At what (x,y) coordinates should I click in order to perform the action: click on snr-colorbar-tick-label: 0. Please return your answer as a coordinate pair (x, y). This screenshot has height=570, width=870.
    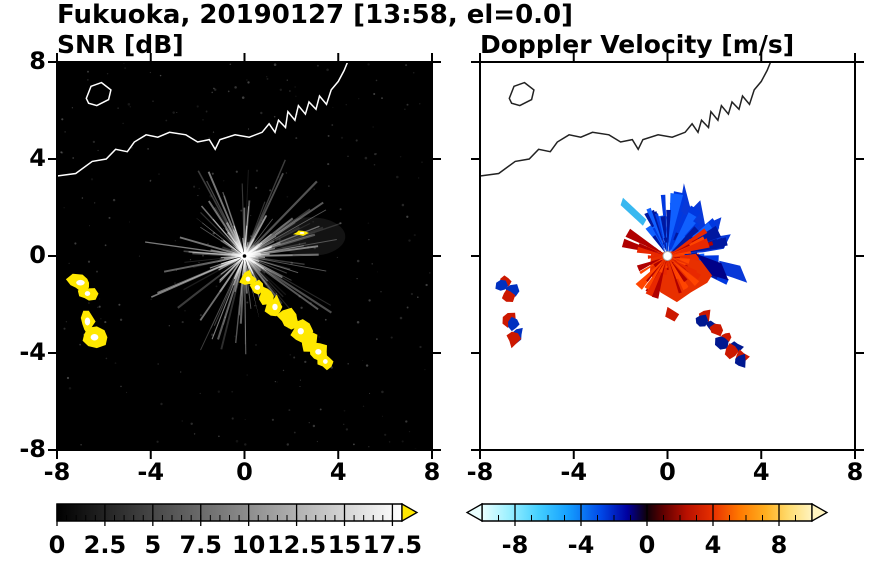
    Looking at the image, I should click on (57, 545).